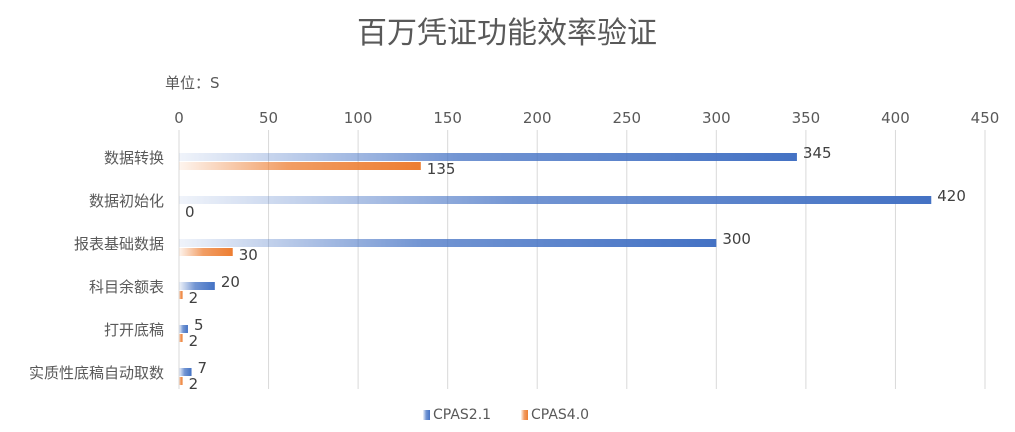 The width and height of the screenshot is (1015, 432). Describe the element at coordinates (447, 118) in the screenshot. I see `x-tick-label: 150` at that location.